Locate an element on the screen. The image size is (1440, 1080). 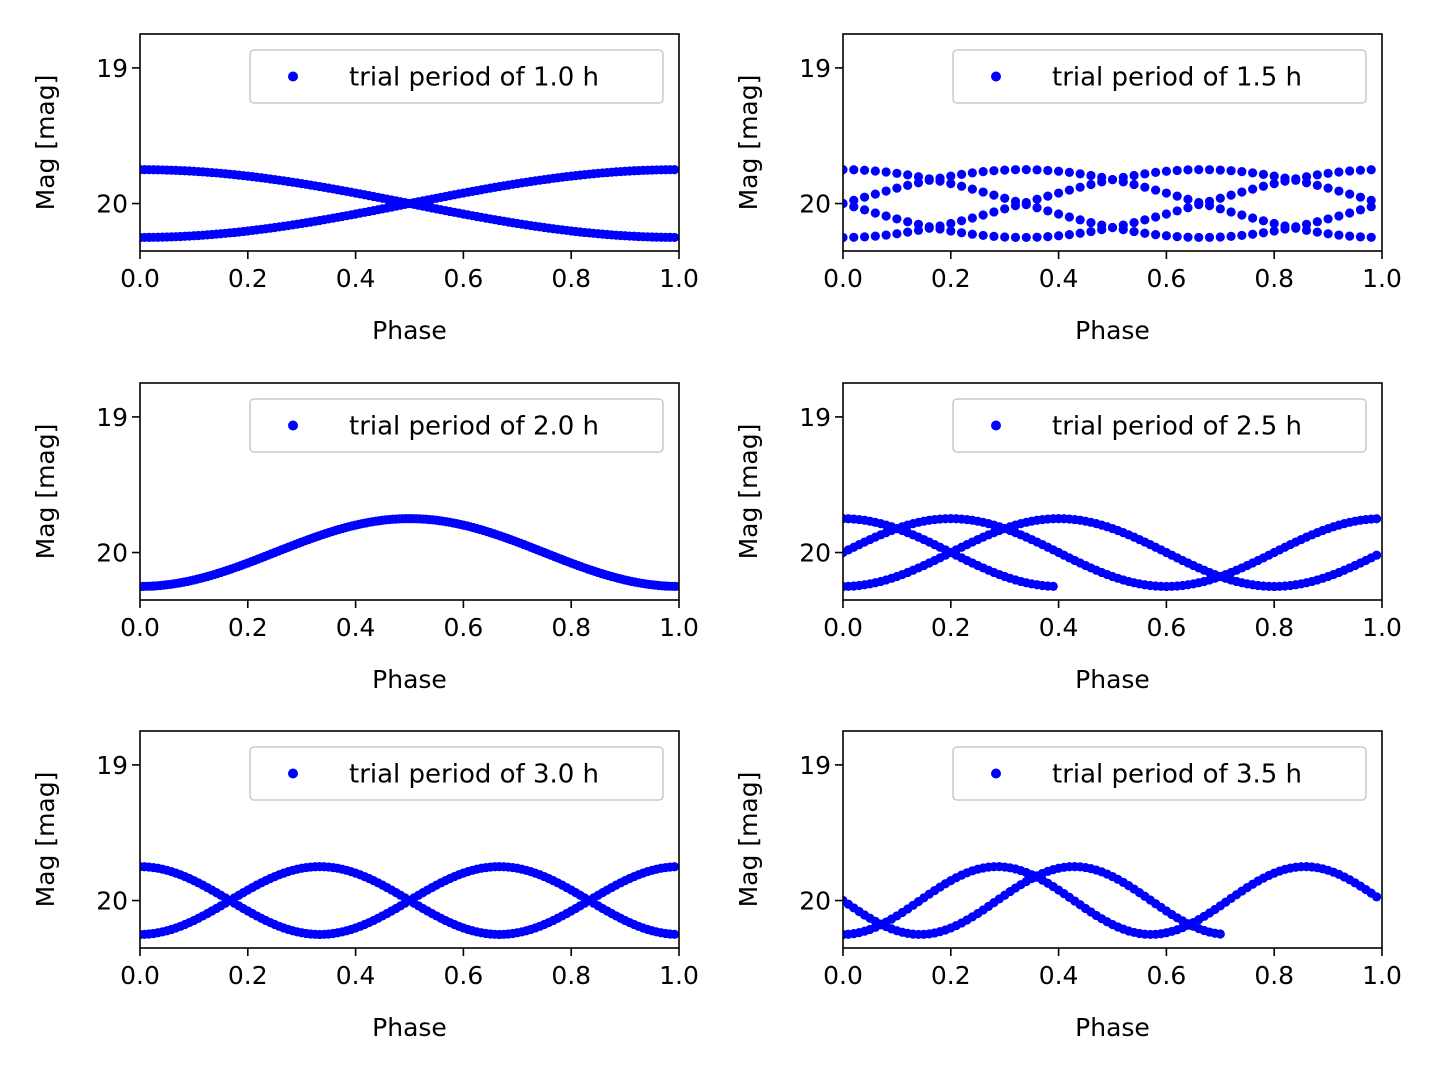
legend-label: trial period of 3.0 h is located at coordinates (474, 775).